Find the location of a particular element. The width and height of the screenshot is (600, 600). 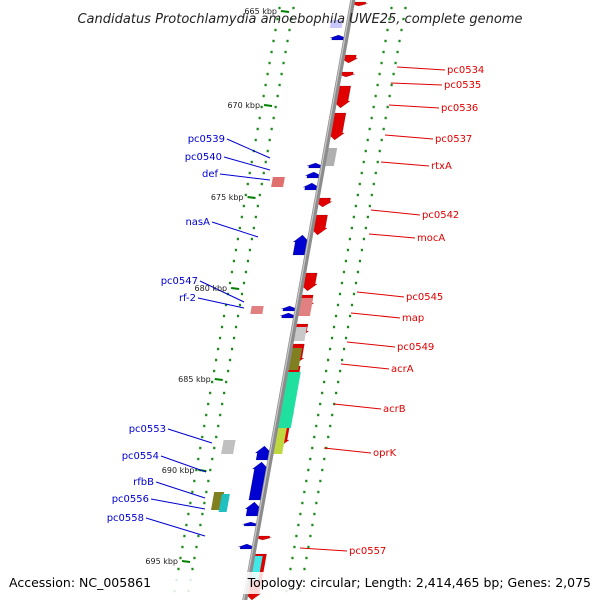

gene-label-pc0536: pc0536 is located at coordinates (459, 108).